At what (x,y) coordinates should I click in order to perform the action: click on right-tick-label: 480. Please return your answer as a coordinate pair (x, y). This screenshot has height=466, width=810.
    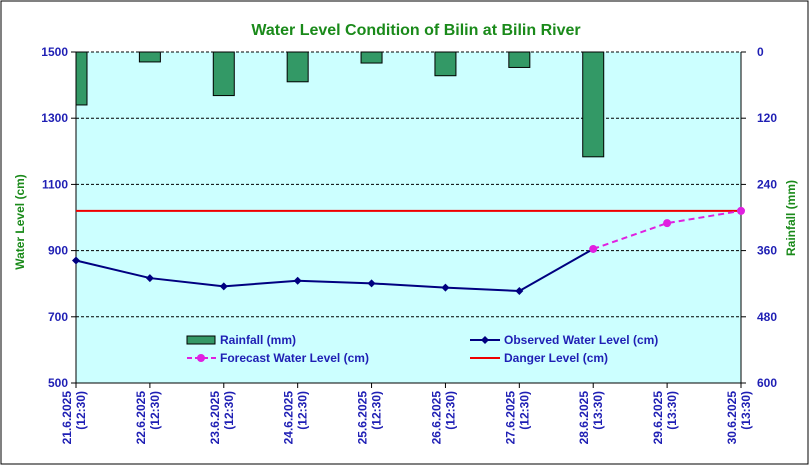
    Looking at the image, I should click on (767, 317).